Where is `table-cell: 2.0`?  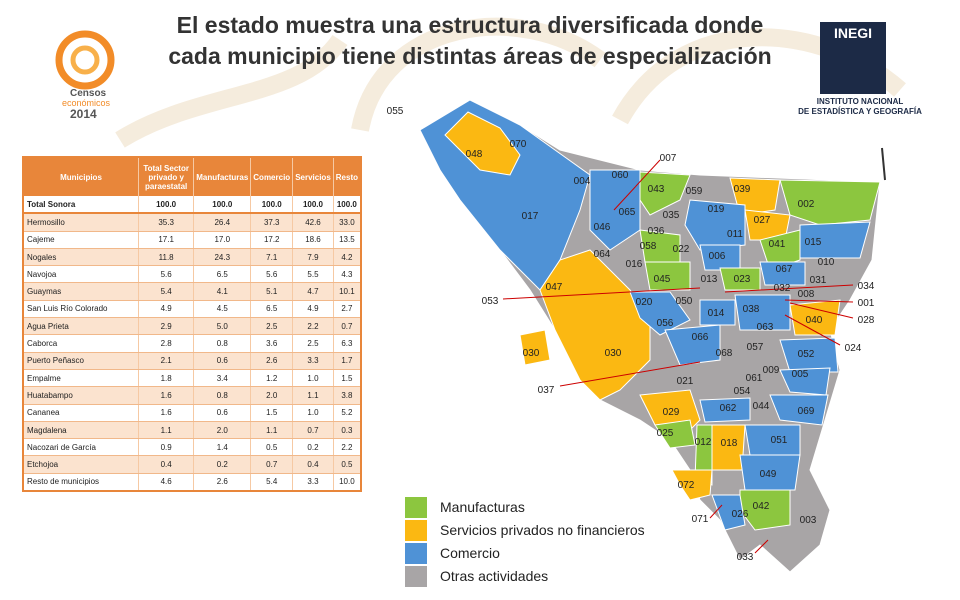 table-cell: 2.0 is located at coordinates (222, 430).